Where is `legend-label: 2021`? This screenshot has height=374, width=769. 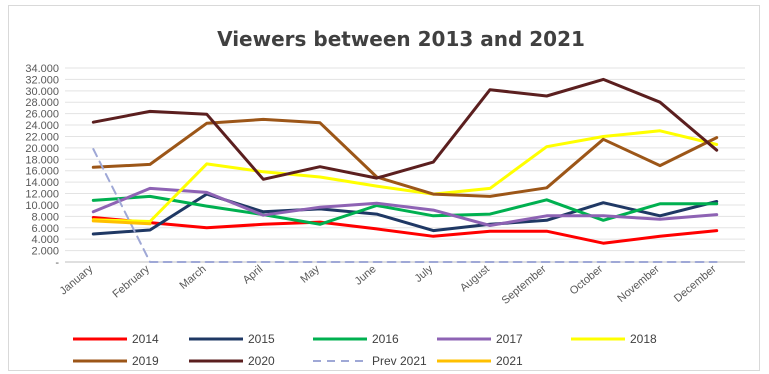
legend-label: 2021 is located at coordinates (509, 361).